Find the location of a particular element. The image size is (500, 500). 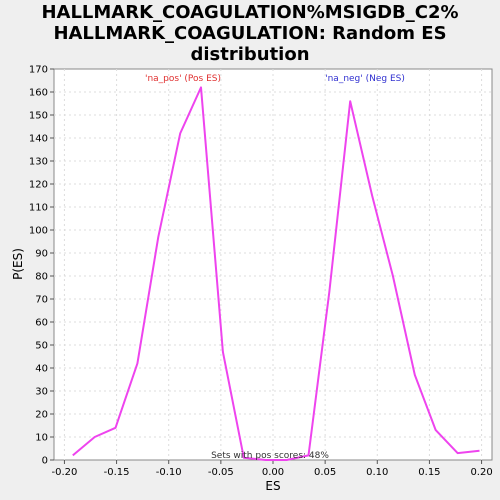

y-tick-label: 110 is located at coordinates (38, 208).